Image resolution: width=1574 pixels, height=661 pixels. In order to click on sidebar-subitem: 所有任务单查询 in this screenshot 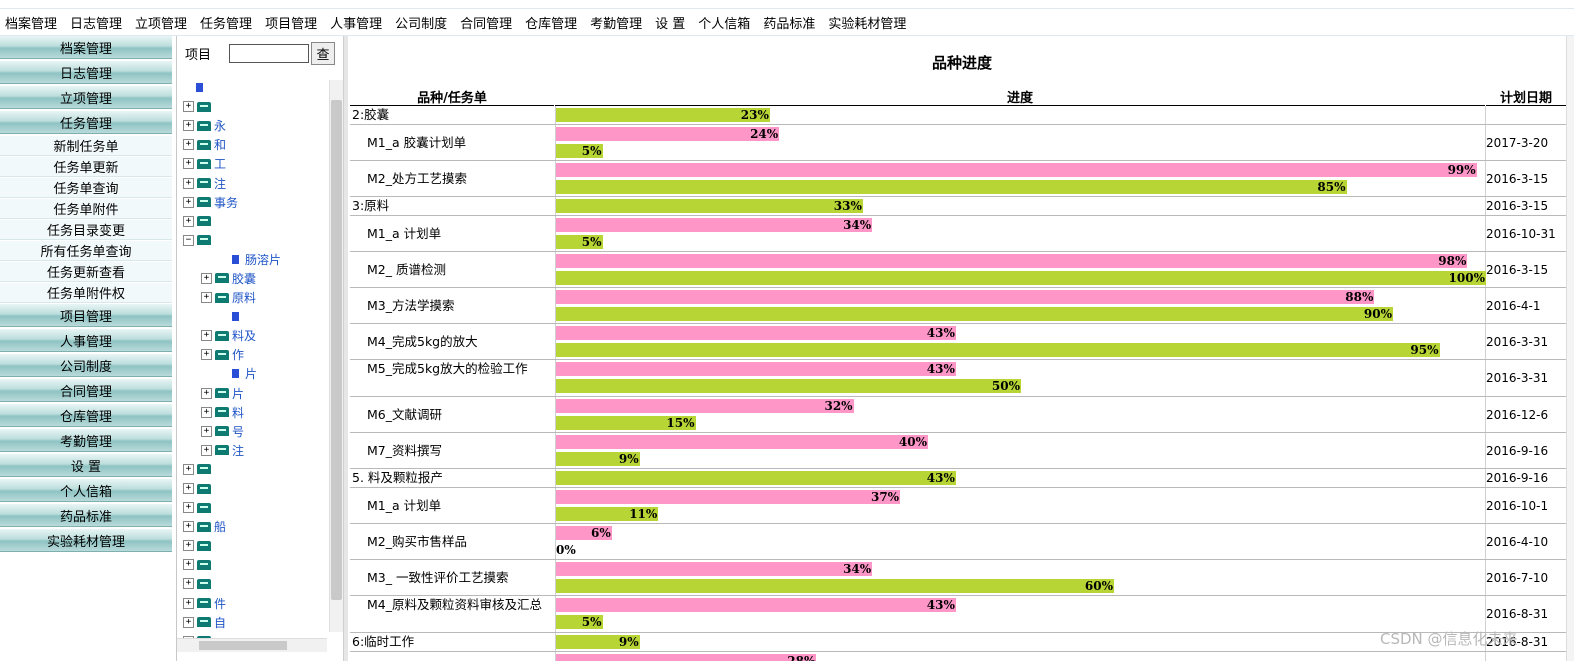, I will do `click(86, 251)`.